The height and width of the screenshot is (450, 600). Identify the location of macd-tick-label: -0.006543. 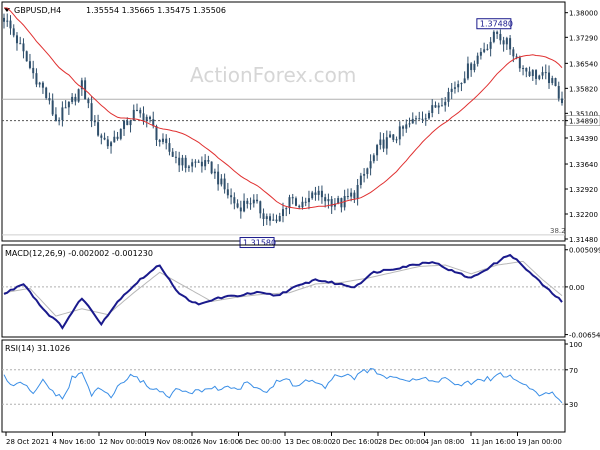
(584, 336).